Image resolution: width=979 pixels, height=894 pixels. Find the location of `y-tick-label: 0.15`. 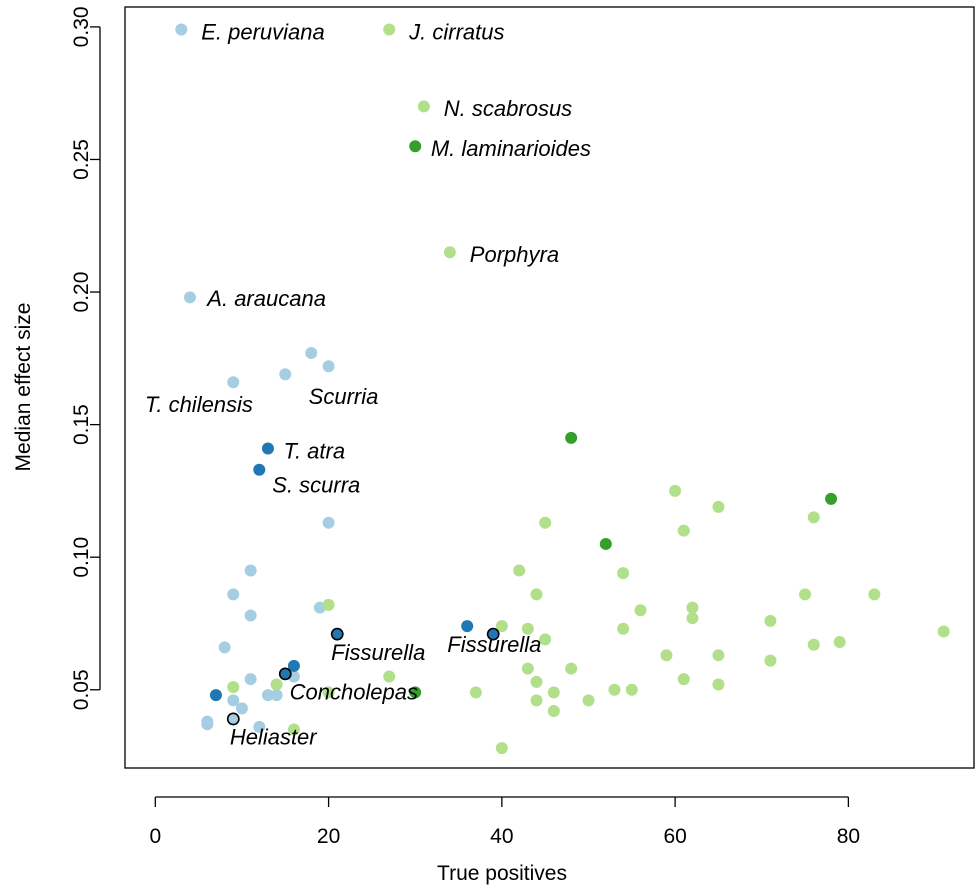

y-tick-label: 0.15 is located at coordinates (81, 424).